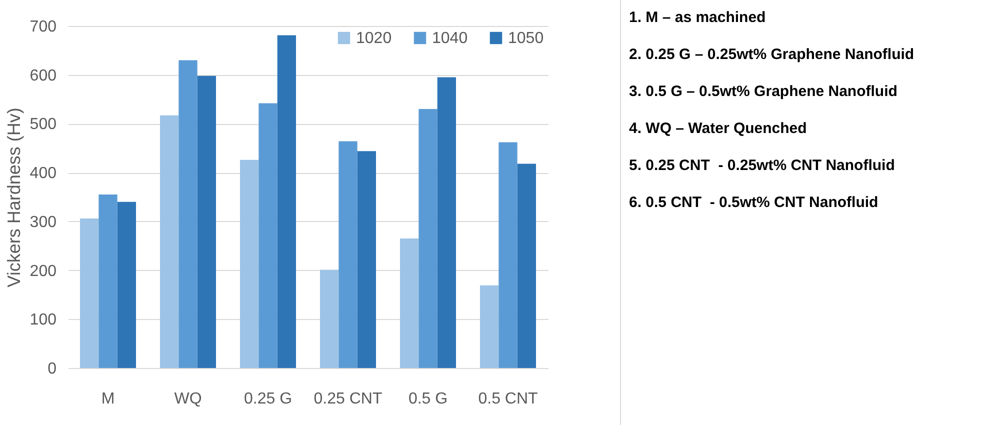 This screenshot has width=990, height=425. I want to click on text: 3. 0.5 G – 0.5wt% Graphene Nanofluid, so click(763, 92).